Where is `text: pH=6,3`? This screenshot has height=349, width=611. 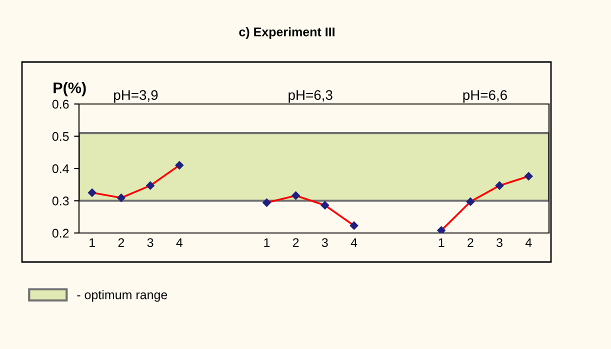 text: pH=6,3 is located at coordinates (310, 96).